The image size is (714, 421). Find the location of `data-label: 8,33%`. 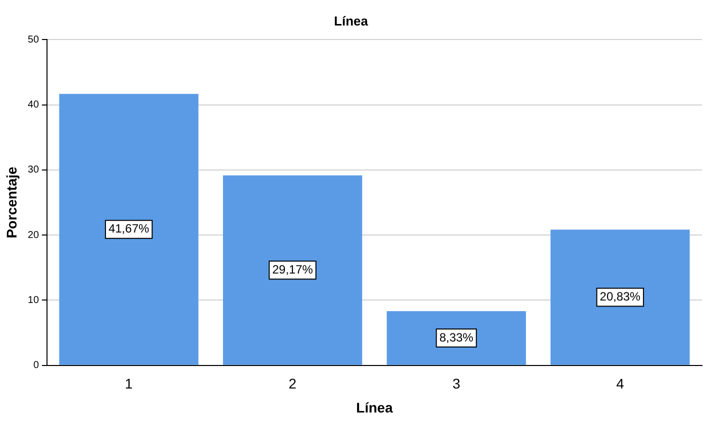

data-label: 8,33% is located at coordinates (456, 337).